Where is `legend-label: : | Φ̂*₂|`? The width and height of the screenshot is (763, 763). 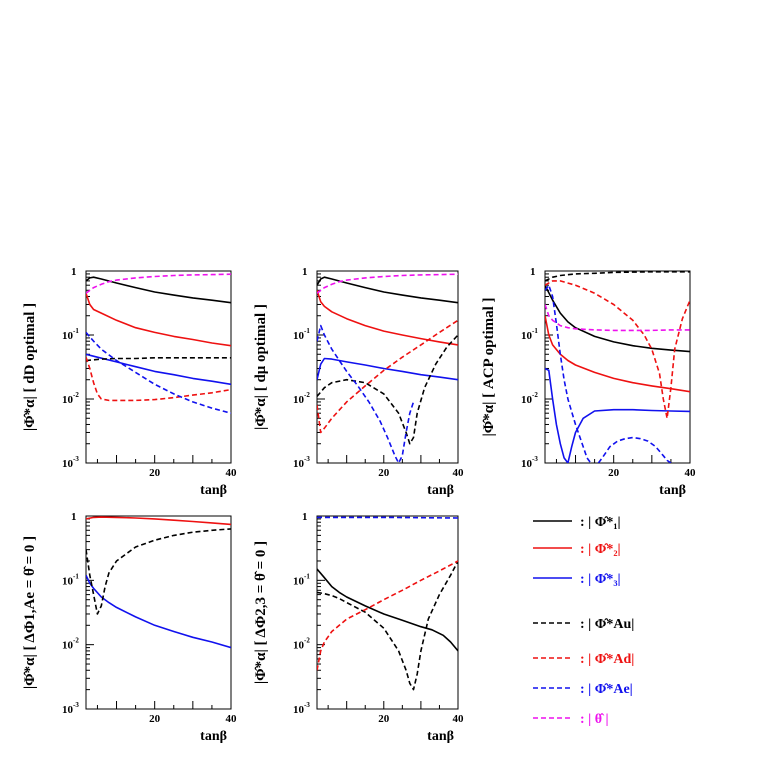 legend-label: : | Φ̂*₂| is located at coordinates (600, 549).